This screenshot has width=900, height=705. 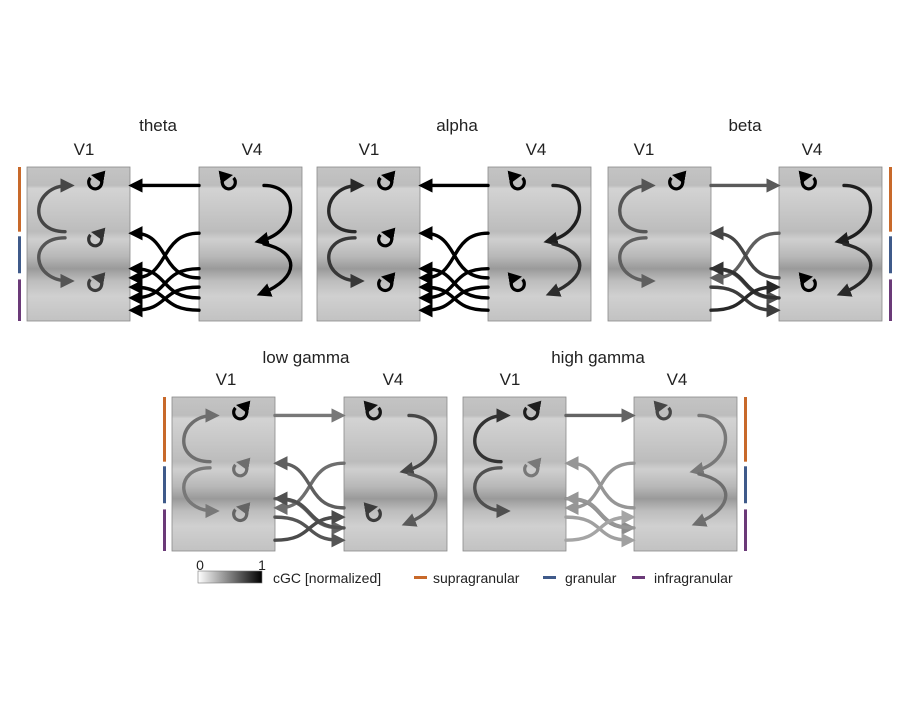 I want to click on scale-label: cGC [normalized], so click(x=327, y=578).